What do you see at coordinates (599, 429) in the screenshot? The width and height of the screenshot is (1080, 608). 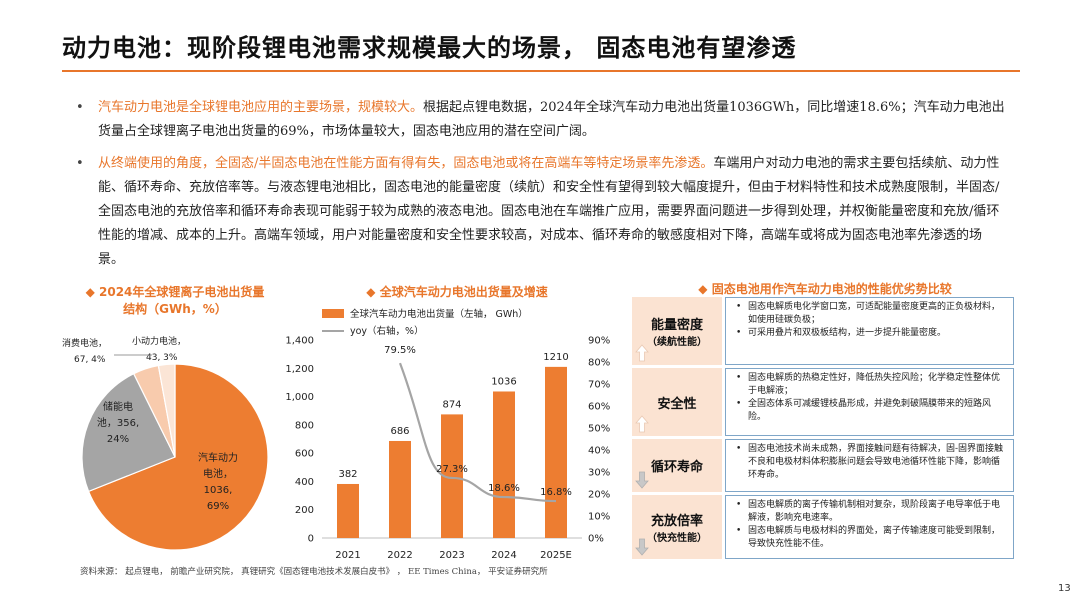 I see `right-axis-tick: 50%` at bounding box center [599, 429].